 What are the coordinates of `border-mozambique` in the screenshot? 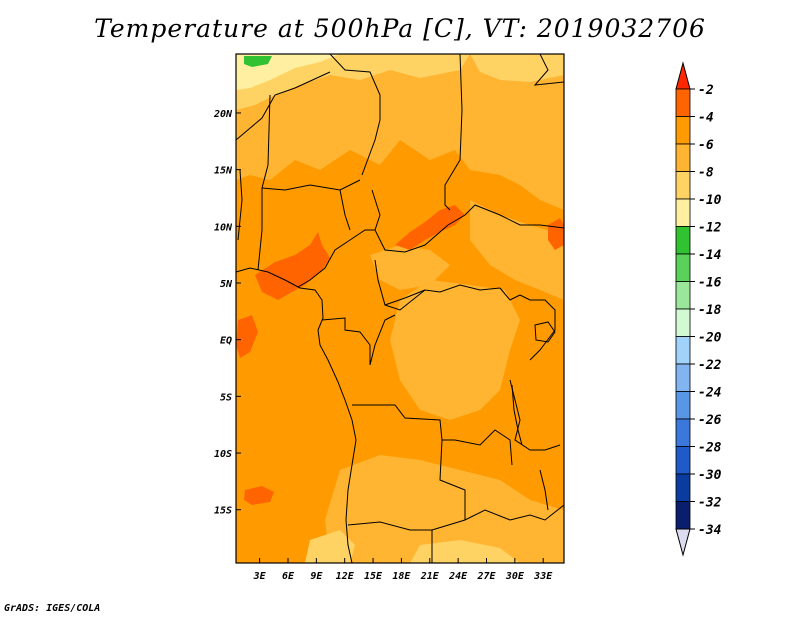 It's located at (536, 512).